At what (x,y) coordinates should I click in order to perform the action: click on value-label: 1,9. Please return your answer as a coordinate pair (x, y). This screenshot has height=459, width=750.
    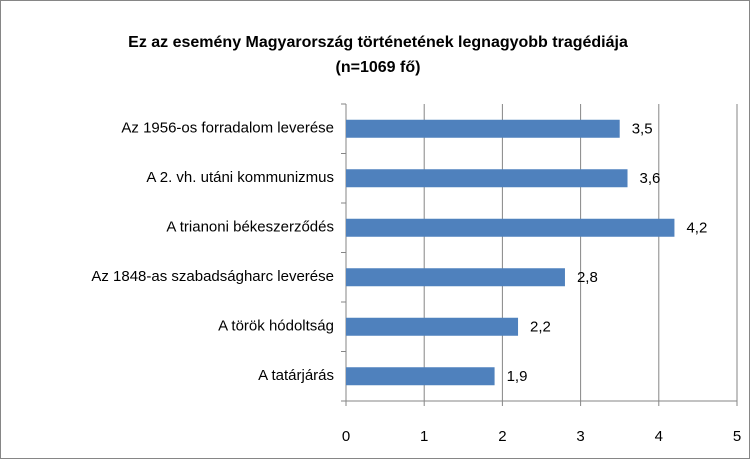
    Looking at the image, I should click on (517, 376).